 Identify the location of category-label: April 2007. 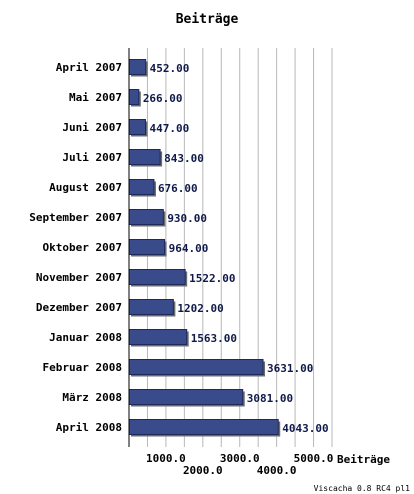
(89, 67).